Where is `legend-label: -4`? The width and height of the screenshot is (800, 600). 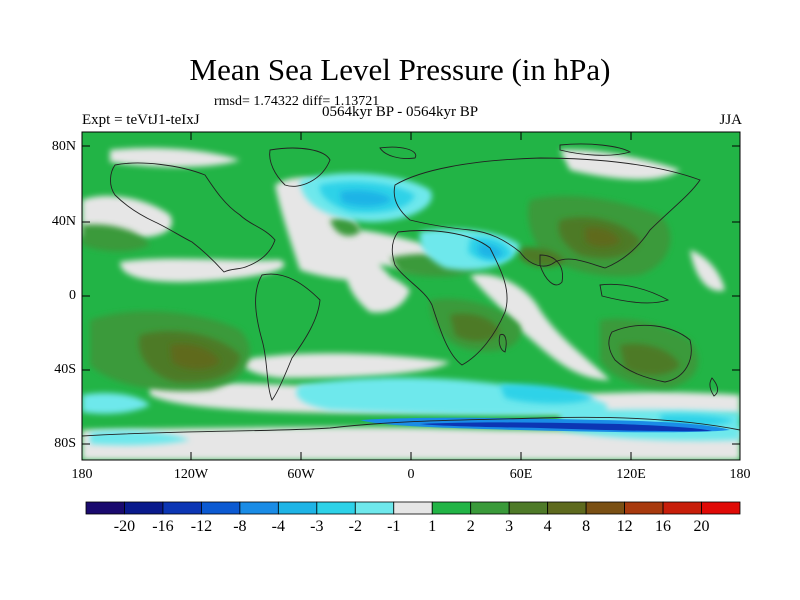 legend-label: -4 is located at coordinates (278, 526).